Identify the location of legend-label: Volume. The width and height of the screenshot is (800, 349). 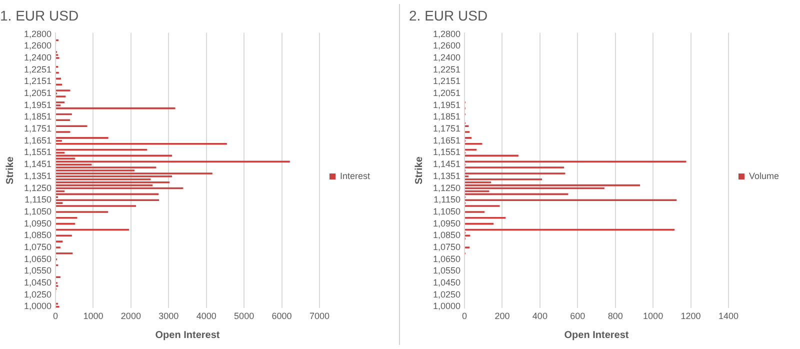
(764, 175).